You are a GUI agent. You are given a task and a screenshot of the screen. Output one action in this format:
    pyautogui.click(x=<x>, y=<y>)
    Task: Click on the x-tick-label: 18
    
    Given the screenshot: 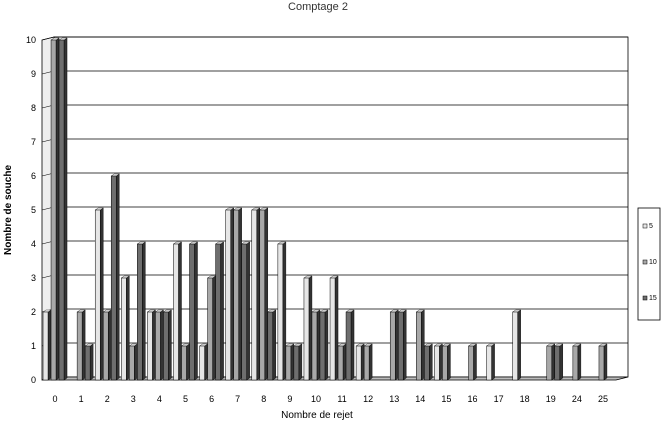 What is the action you would take?
    pyautogui.click(x=525, y=399)
    